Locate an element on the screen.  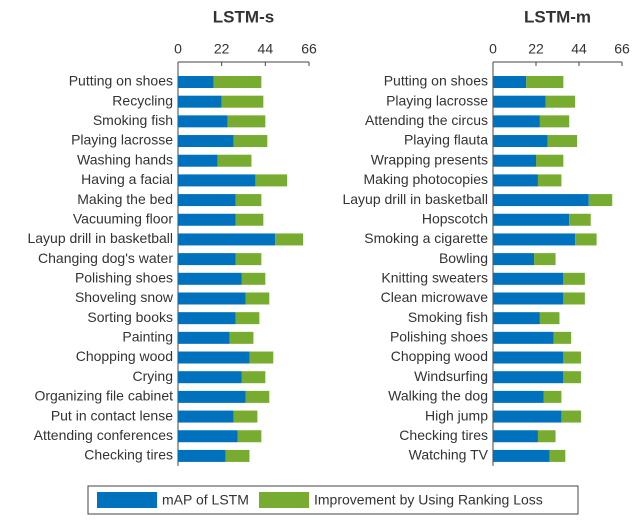
y-tick-label: Painting is located at coordinates (147, 337).